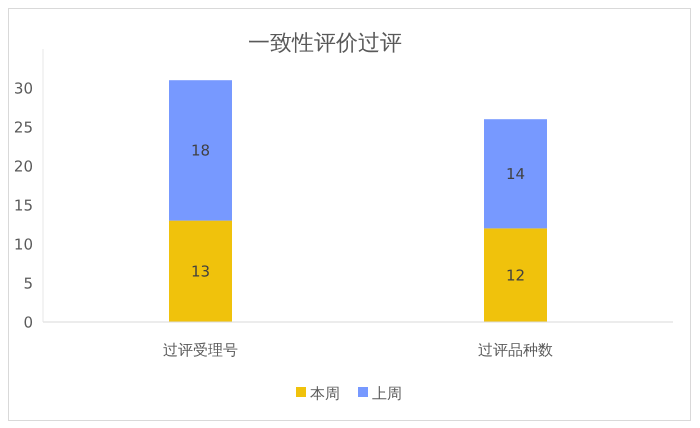 This screenshot has height=428, width=700. Describe the element at coordinates (515, 350) in the screenshot. I see `x-tick-label: 过评品种数` at that location.